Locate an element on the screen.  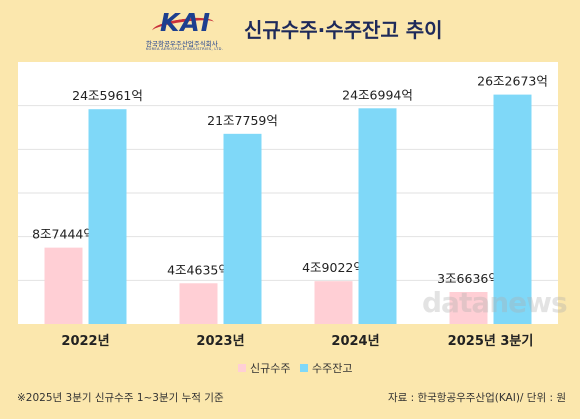
legend-item-new-orders: 신규수주 is located at coordinates (264, 368).